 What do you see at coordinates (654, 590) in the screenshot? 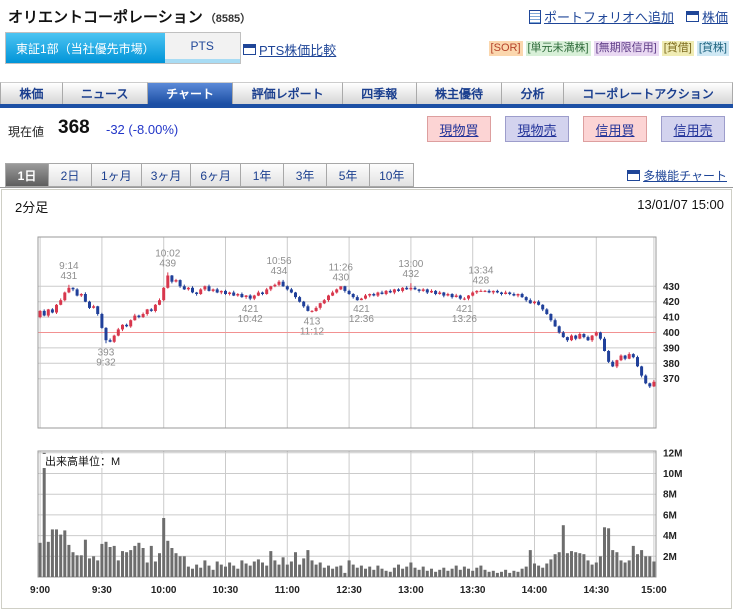
I see `svg-text: 15:00` at bounding box center [654, 590].